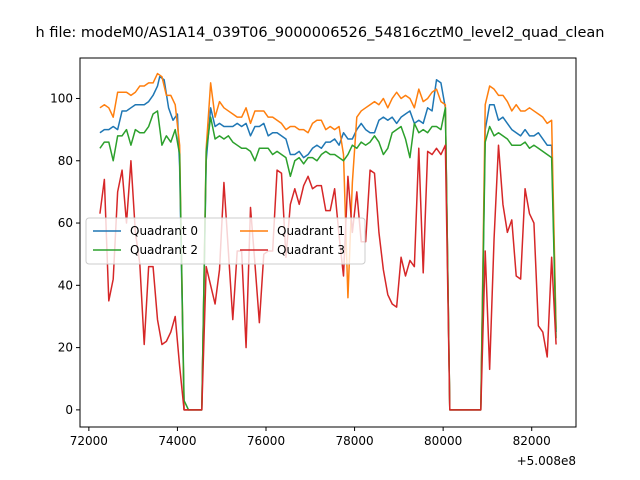 This screenshot has height=480, width=640. Describe the element at coordinates (65, 223) in the screenshot. I see `y-tick-label: 60` at that location.